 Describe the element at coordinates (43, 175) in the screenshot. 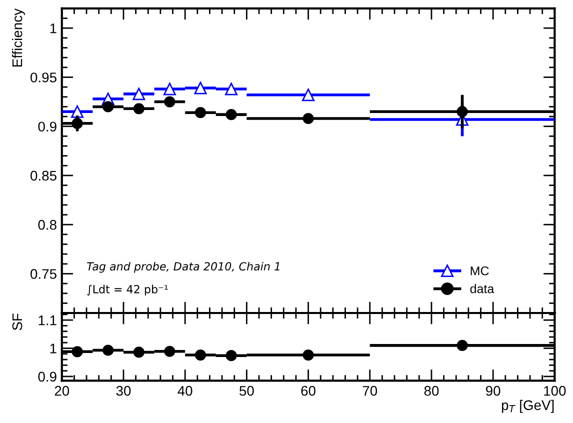

I see `y-tick-label: 0.85` at that location.